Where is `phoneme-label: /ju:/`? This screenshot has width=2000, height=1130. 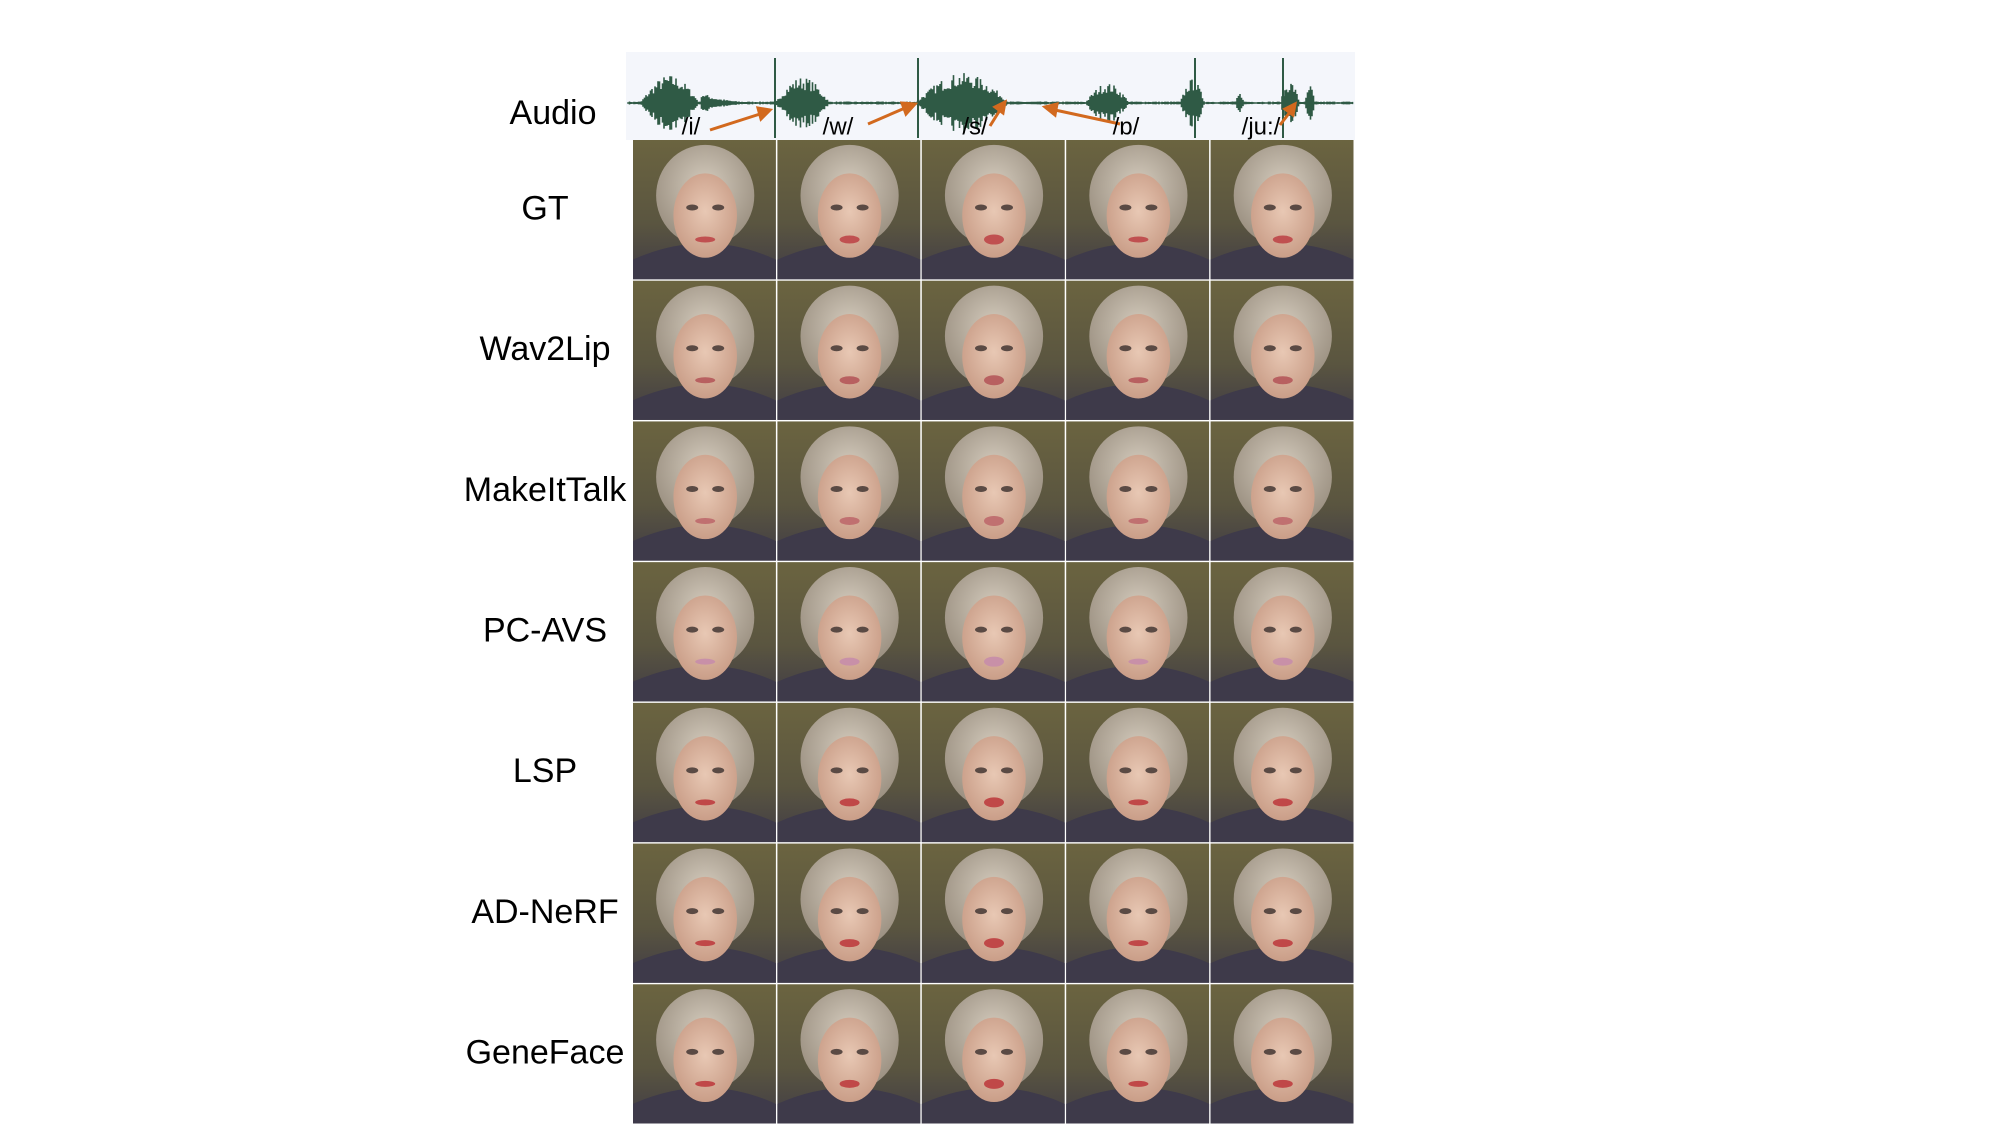
phoneme-label: /ju:/ is located at coordinates (1261, 126).